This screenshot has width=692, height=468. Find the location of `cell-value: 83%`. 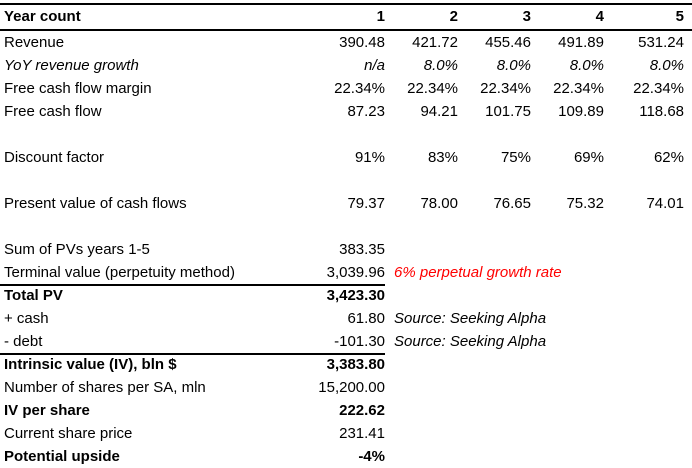

cell-value: 83% is located at coordinates (442, 157).